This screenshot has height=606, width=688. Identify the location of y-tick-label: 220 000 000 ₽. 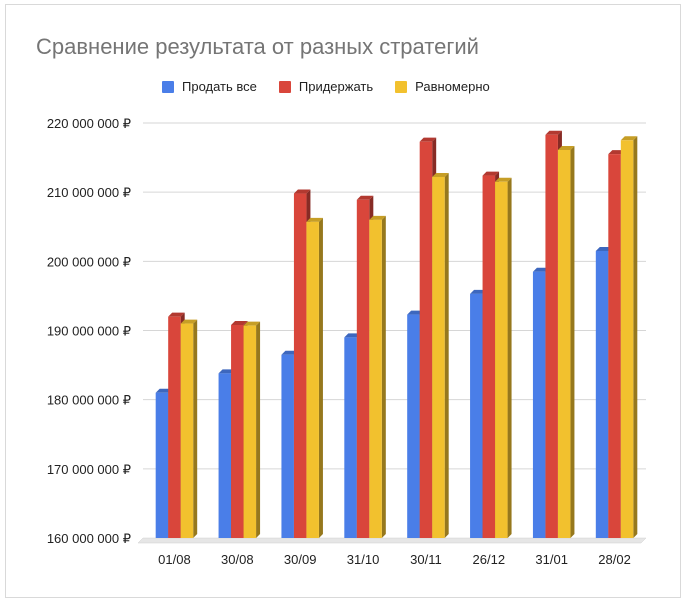
(89, 123).